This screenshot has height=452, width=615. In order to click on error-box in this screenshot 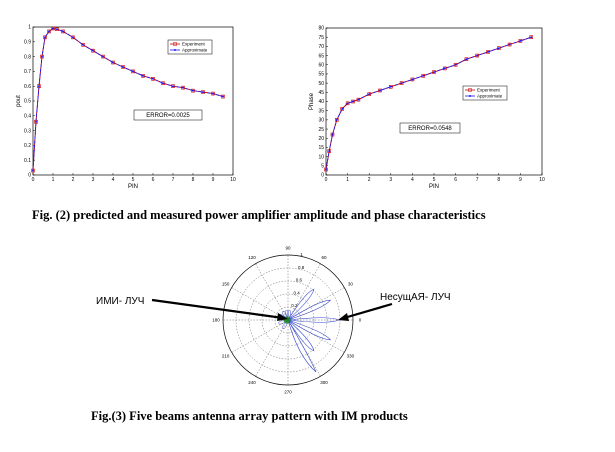, I will do `click(168, 115)`.